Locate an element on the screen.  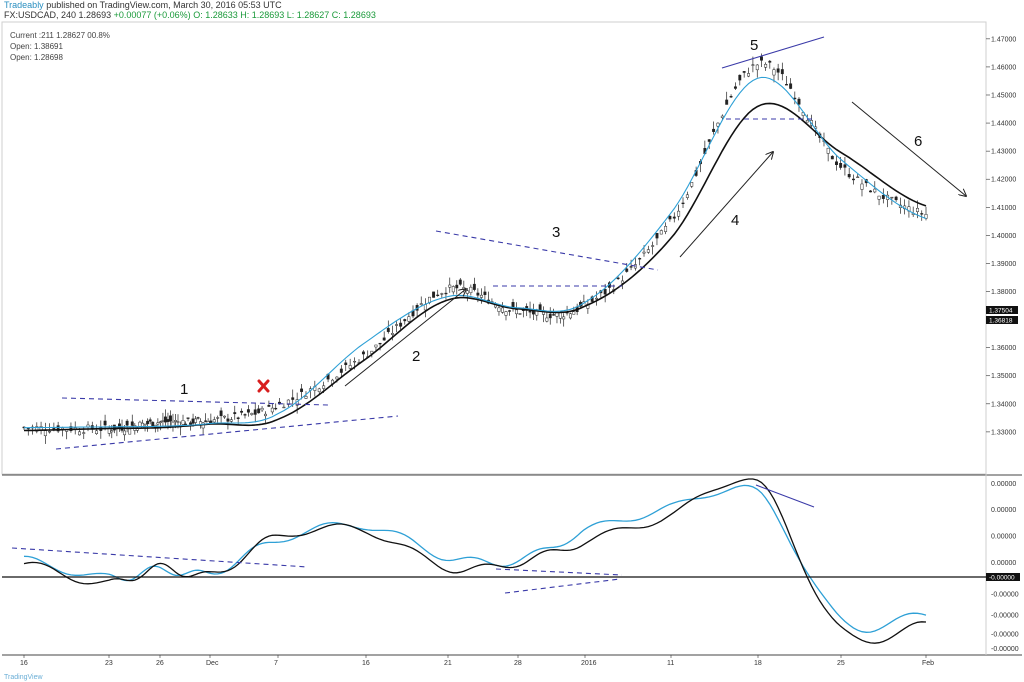
price-tick-label: 1.47000 is located at coordinates (1003, 39).